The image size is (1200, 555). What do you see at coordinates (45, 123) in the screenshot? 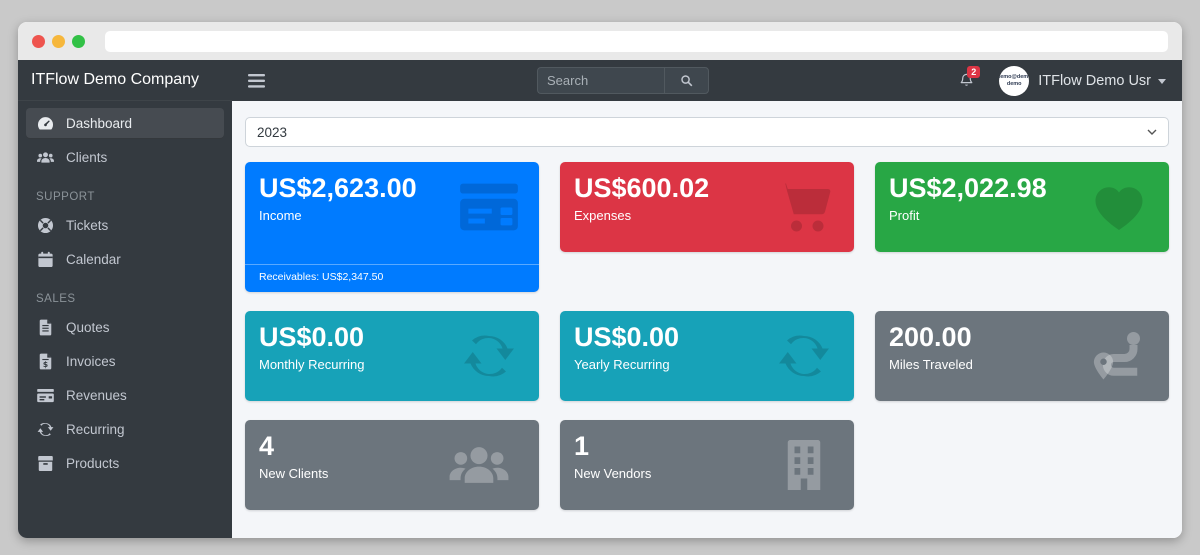
I see `tachometer-icon` at bounding box center [45, 123].